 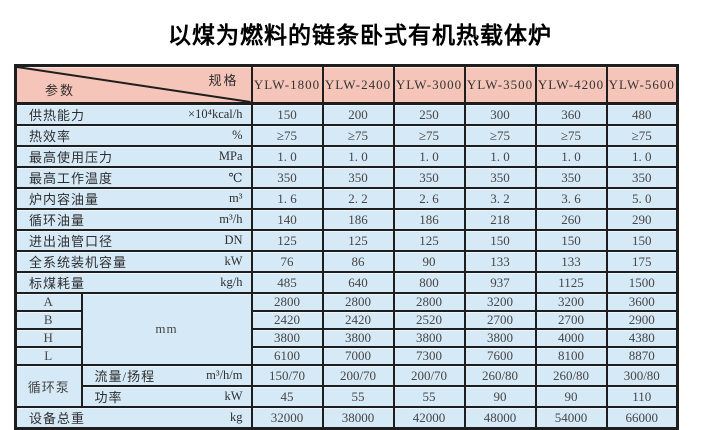 I want to click on value-cell: 2900, so click(x=642, y=320).